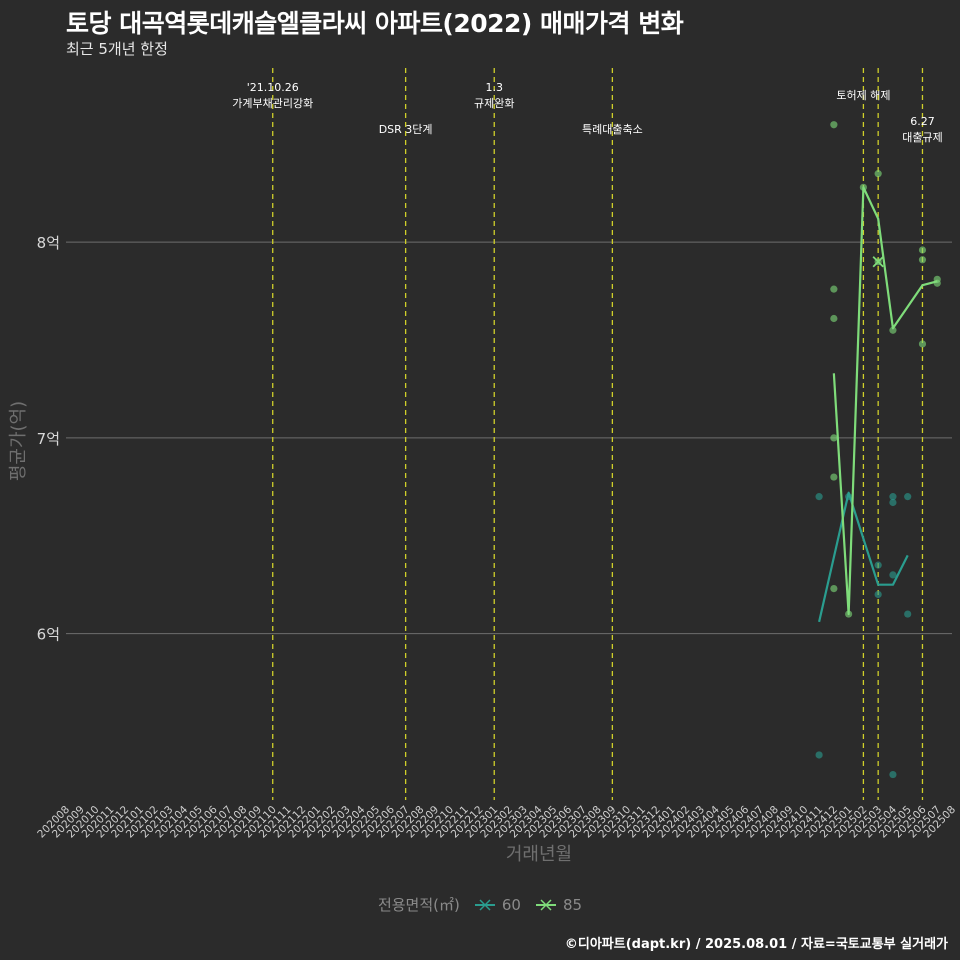 Image resolution: width=960 pixels, height=960 pixels. Describe the element at coordinates (878, 262) in the screenshot. I see `series-85-cross-mark` at that location.